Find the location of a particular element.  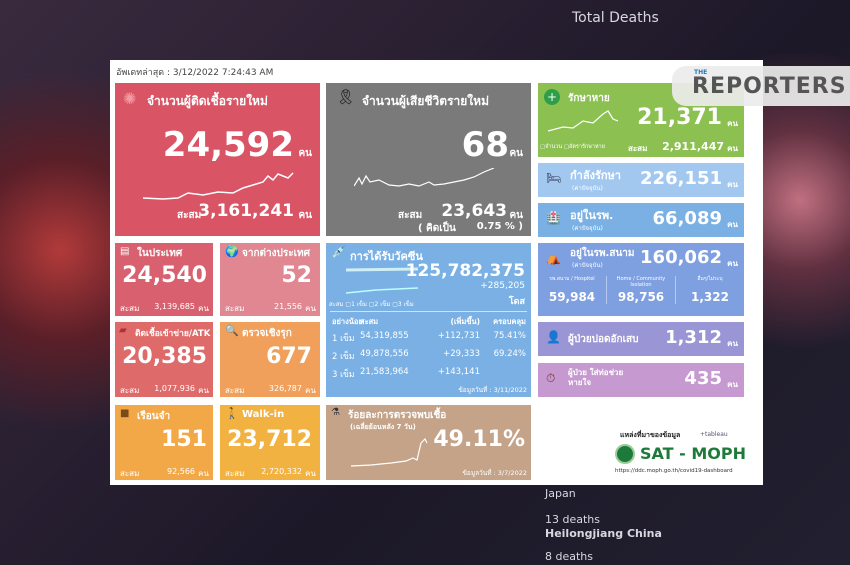

tile-value: 226,151 is located at coordinates (681, 178).